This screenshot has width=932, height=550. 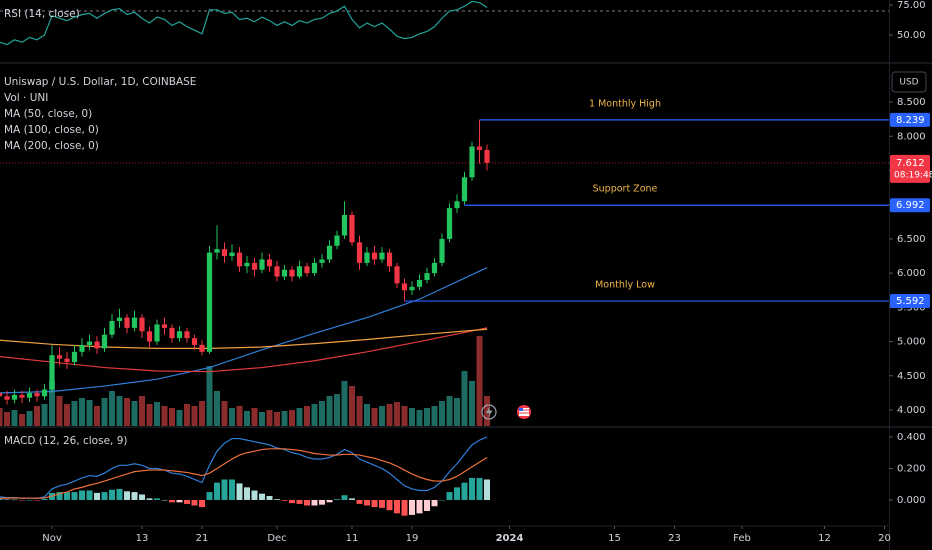 What do you see at coordinates (911, 239) in the screenshot?
I see `y-tick-label: 6.500` at bounding box center [911, 239].